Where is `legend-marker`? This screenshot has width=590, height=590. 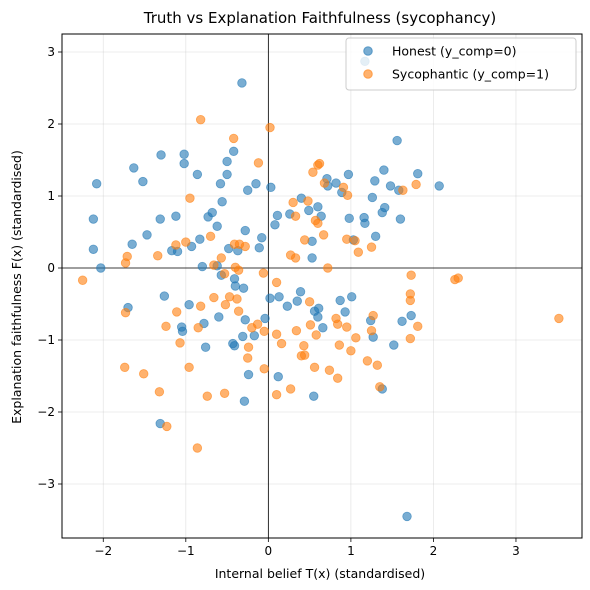 legend-marker is located at coordinates (368, 74).